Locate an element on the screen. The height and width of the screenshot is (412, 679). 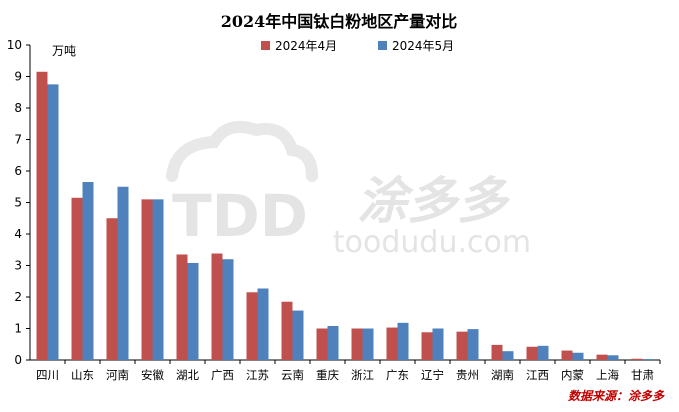
x-tick-label: 安徽 is located at coordinates (152, 375).